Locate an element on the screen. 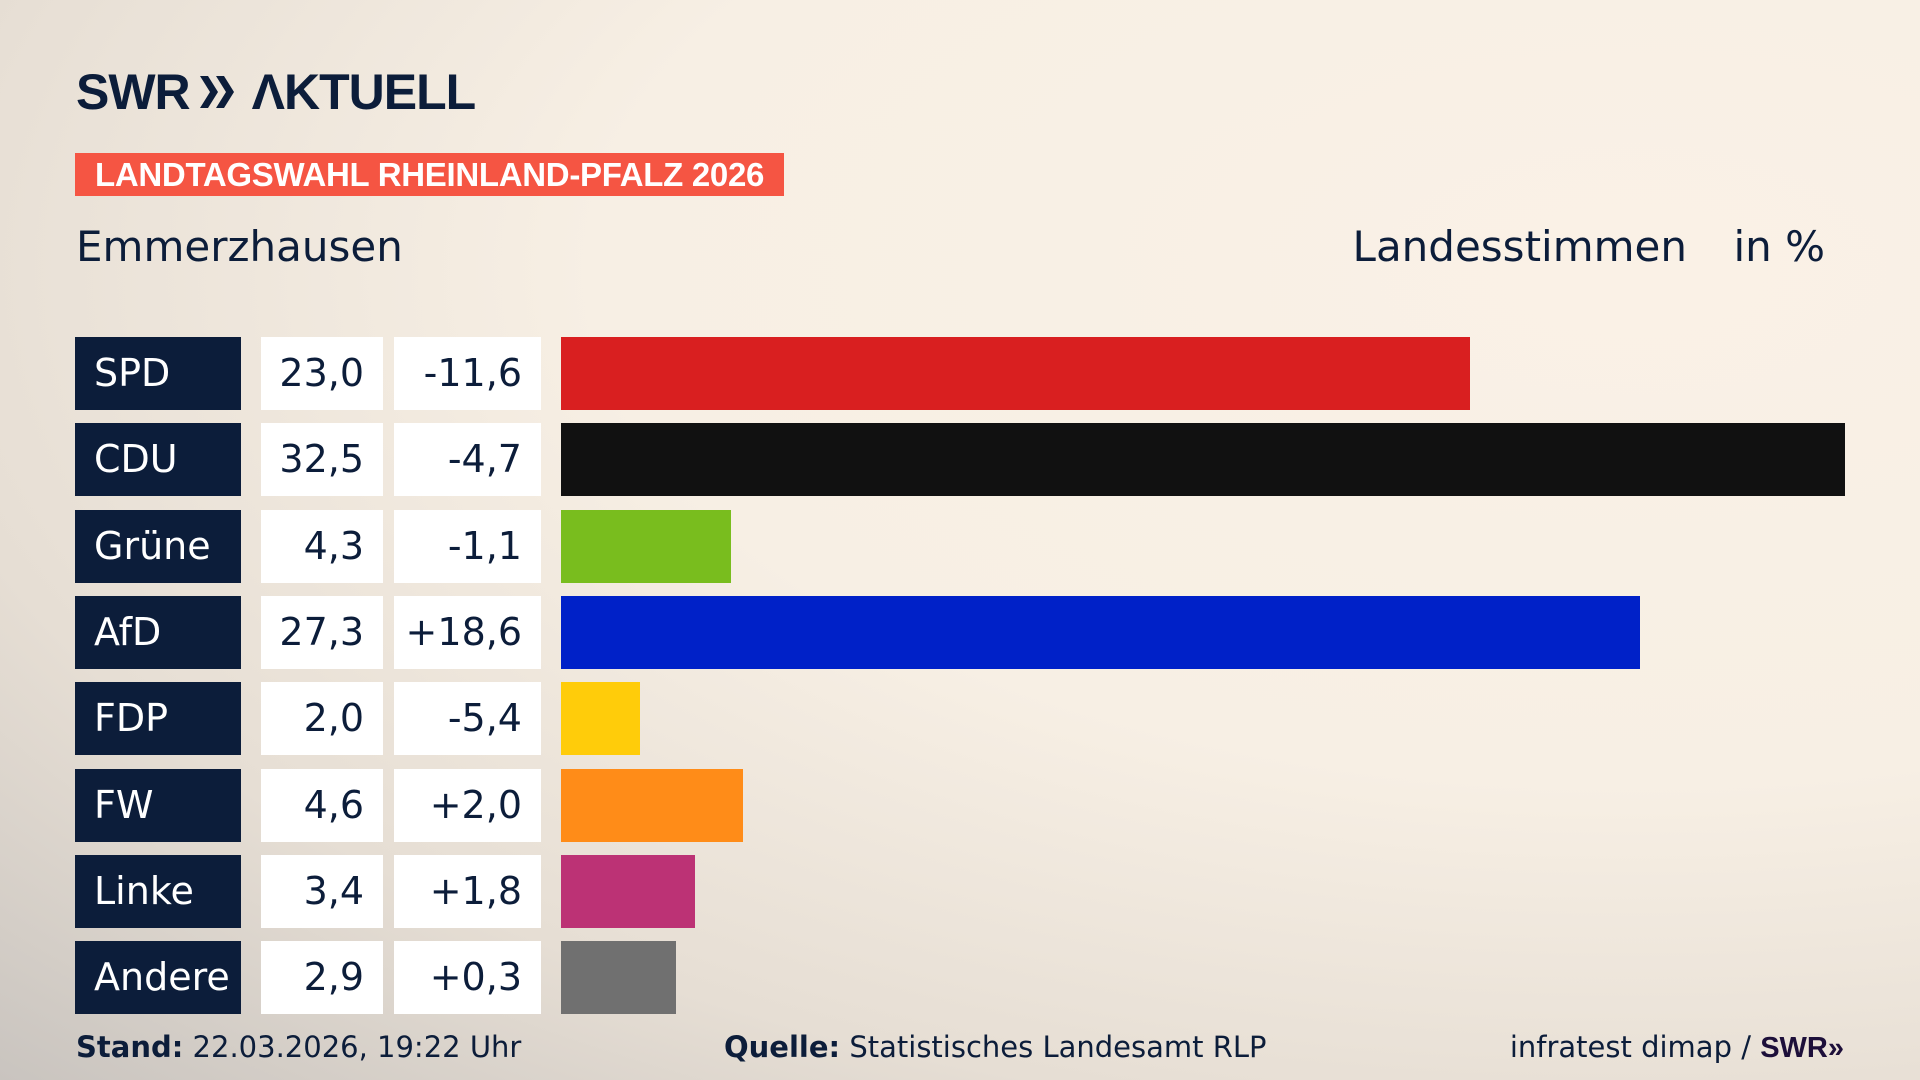 The width and height of the screenshot is (1920, 1080). party-label: Linke is located at coordinates (158, 891).